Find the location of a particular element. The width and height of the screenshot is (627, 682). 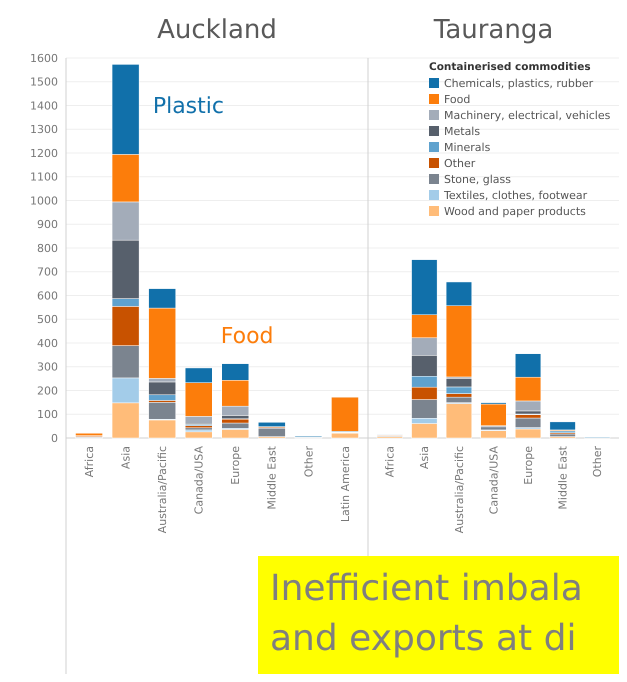

y-tick-label: 1400 is located at coordinates (44, 105).